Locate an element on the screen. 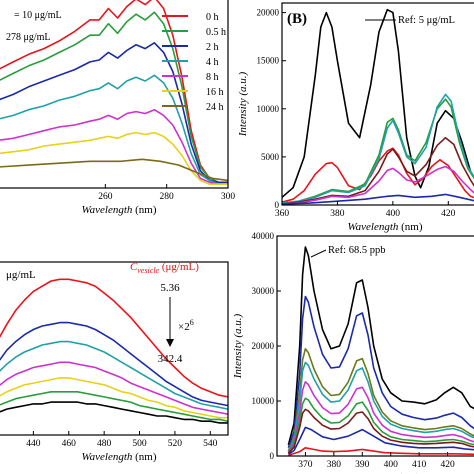  legend-label: 2 h is located at coordinates (212, 47).